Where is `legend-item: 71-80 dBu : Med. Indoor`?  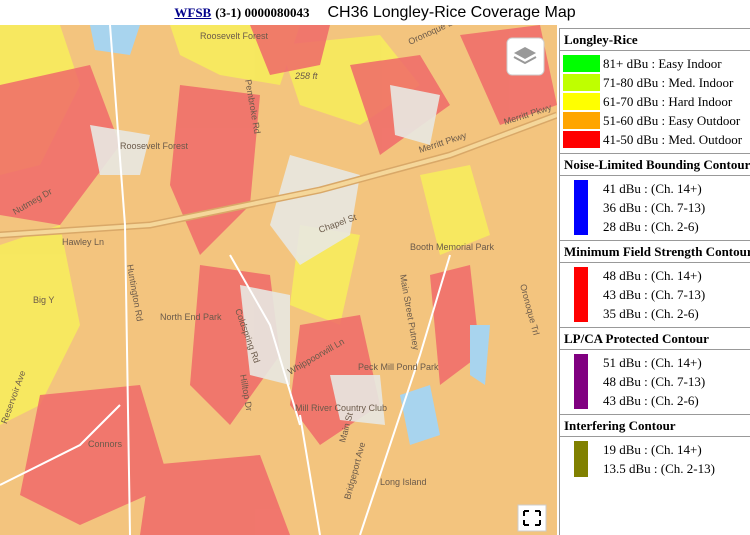
legend-item: 71-80 dBu : Med. Indoor is located at coordinates (655, 82).